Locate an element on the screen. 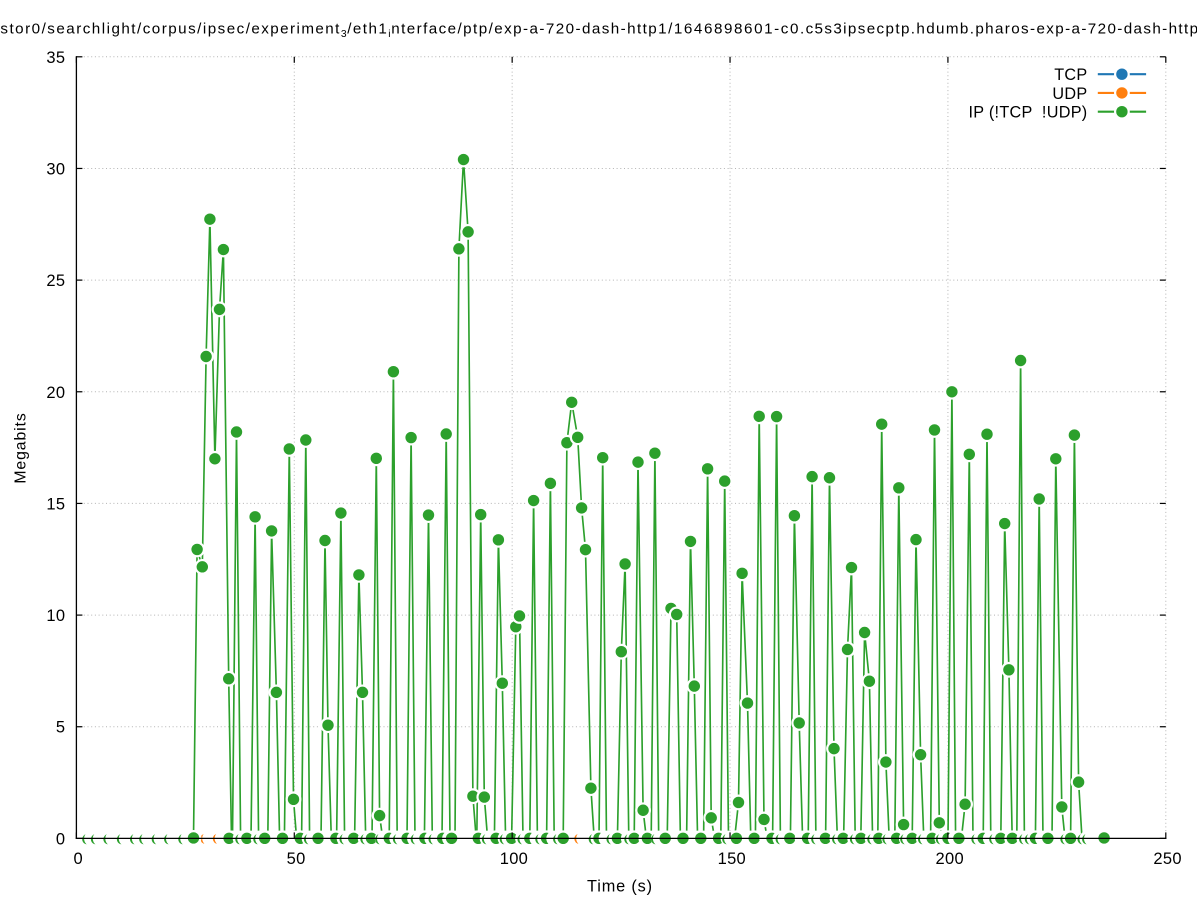 This screenshot has height=900, width=1197. svg-text: 15 is located at coordinates (55, 504).